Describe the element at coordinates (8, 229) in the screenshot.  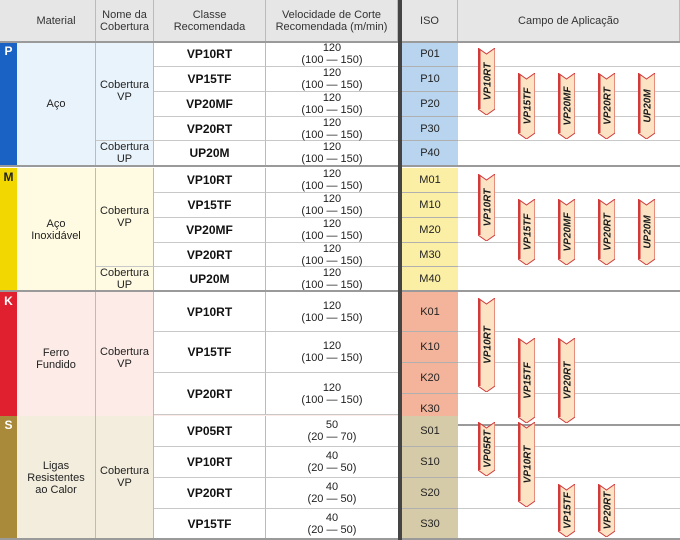
I see `group-tab-m: M` at that location.